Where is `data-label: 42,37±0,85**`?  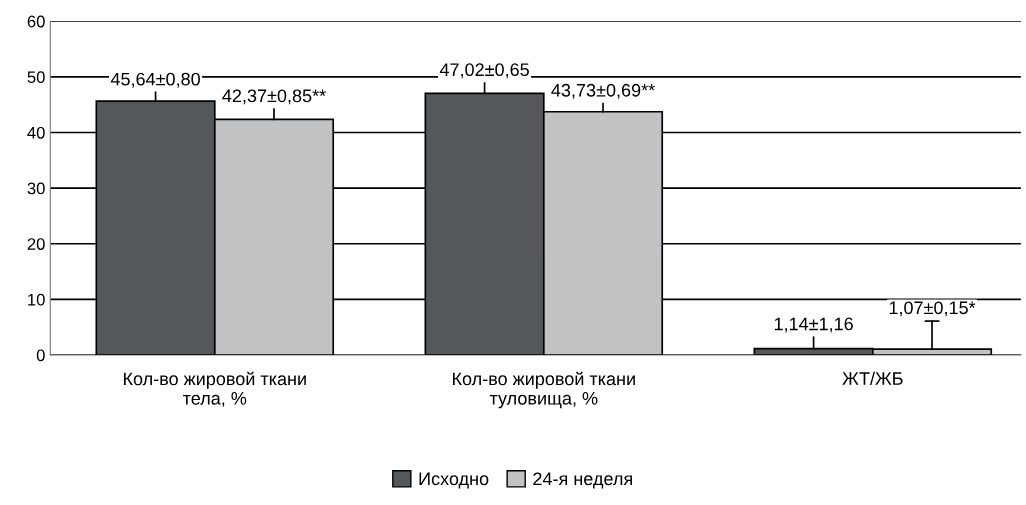
data-label: 42,37±0,85** is located at coordinates (274, 97).